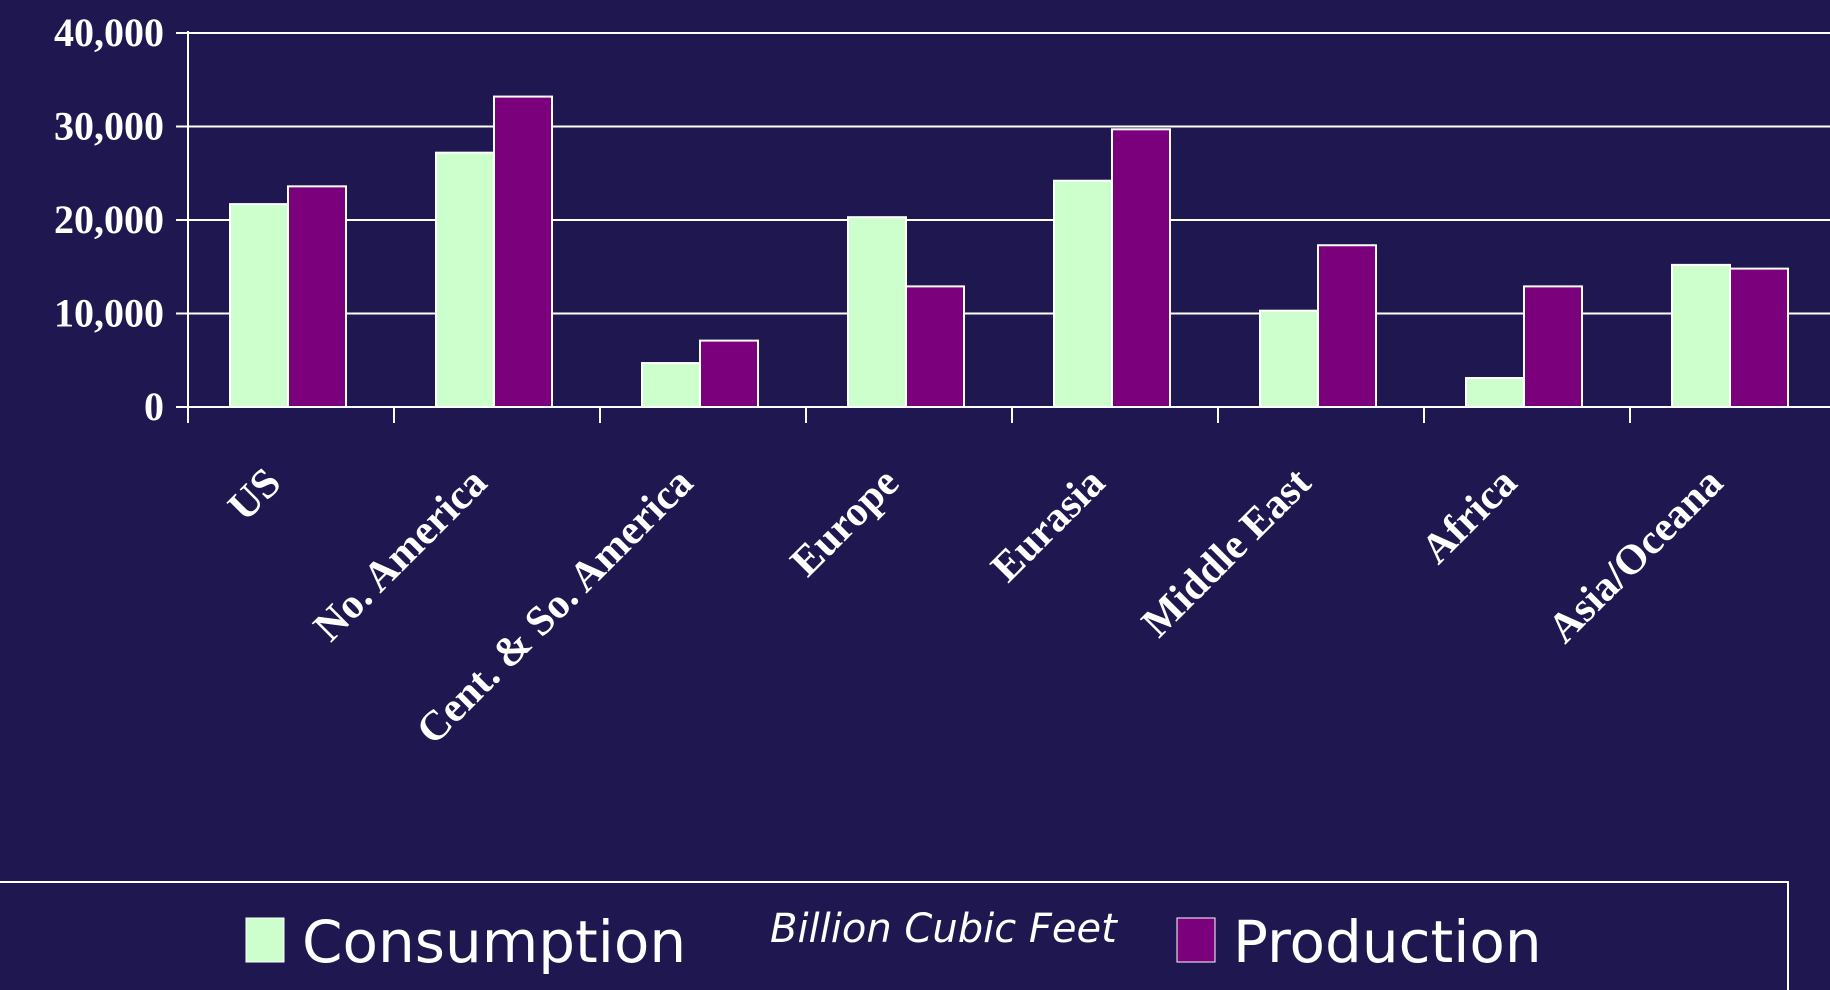  Describe the element at coordinates (494, 942) in the screenshot. I see `legend-label-consumption: Consumption` at that location.